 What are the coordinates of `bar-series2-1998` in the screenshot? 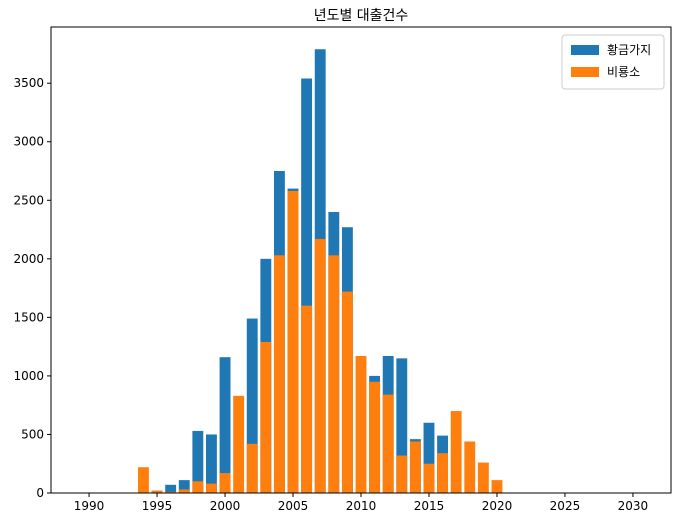 It's located at (198, 487).